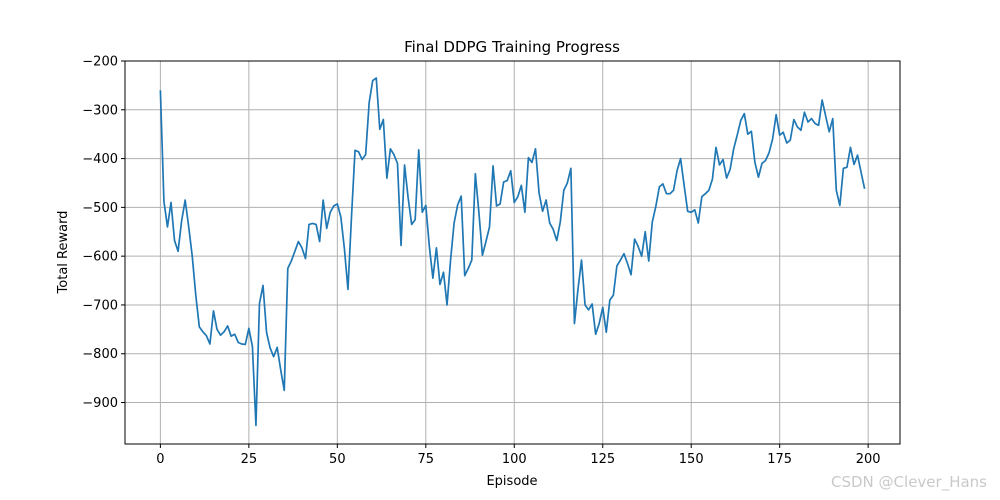 Image resolution: width=1000 pixels, height=500 pixels. I want to click on y-tick-label: −500, so click(100, 208).